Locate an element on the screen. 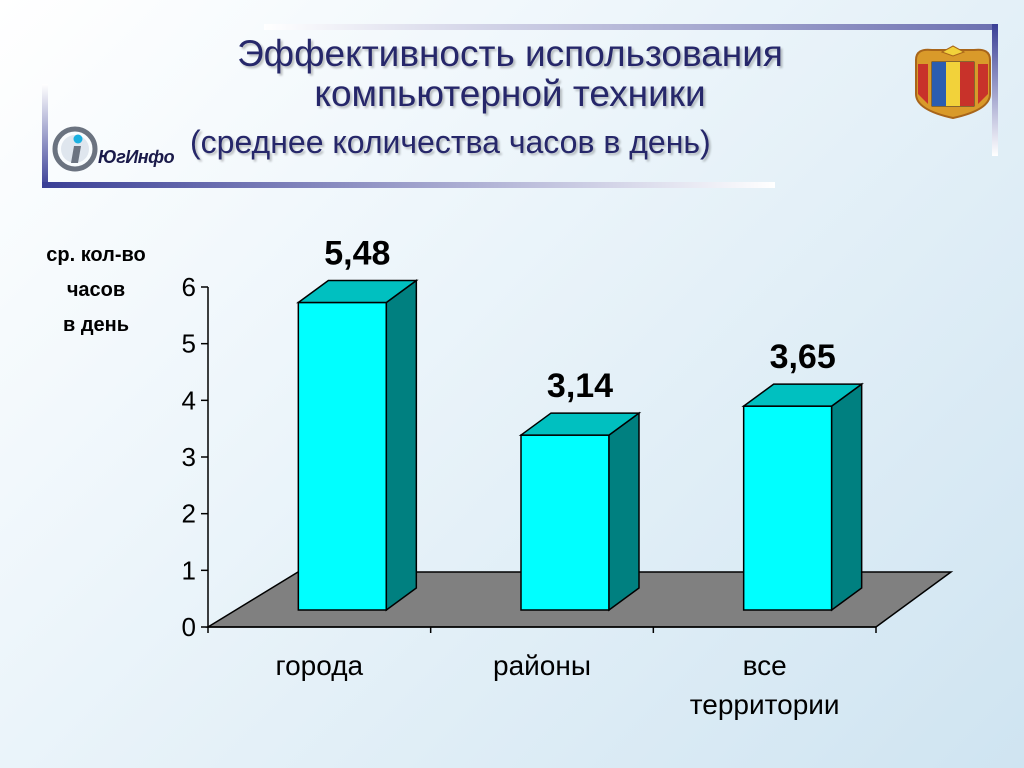  logo-text: ЮгИнфо is located at coordinates (136, 157).